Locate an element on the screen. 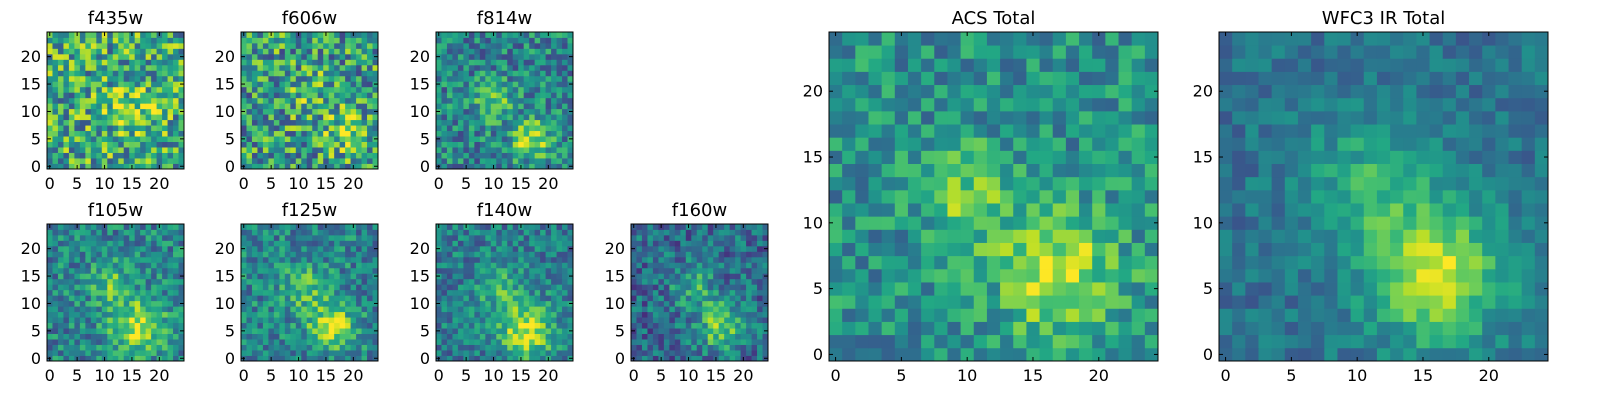  y-tick-label: 5 is located at coordinates (620, 330).